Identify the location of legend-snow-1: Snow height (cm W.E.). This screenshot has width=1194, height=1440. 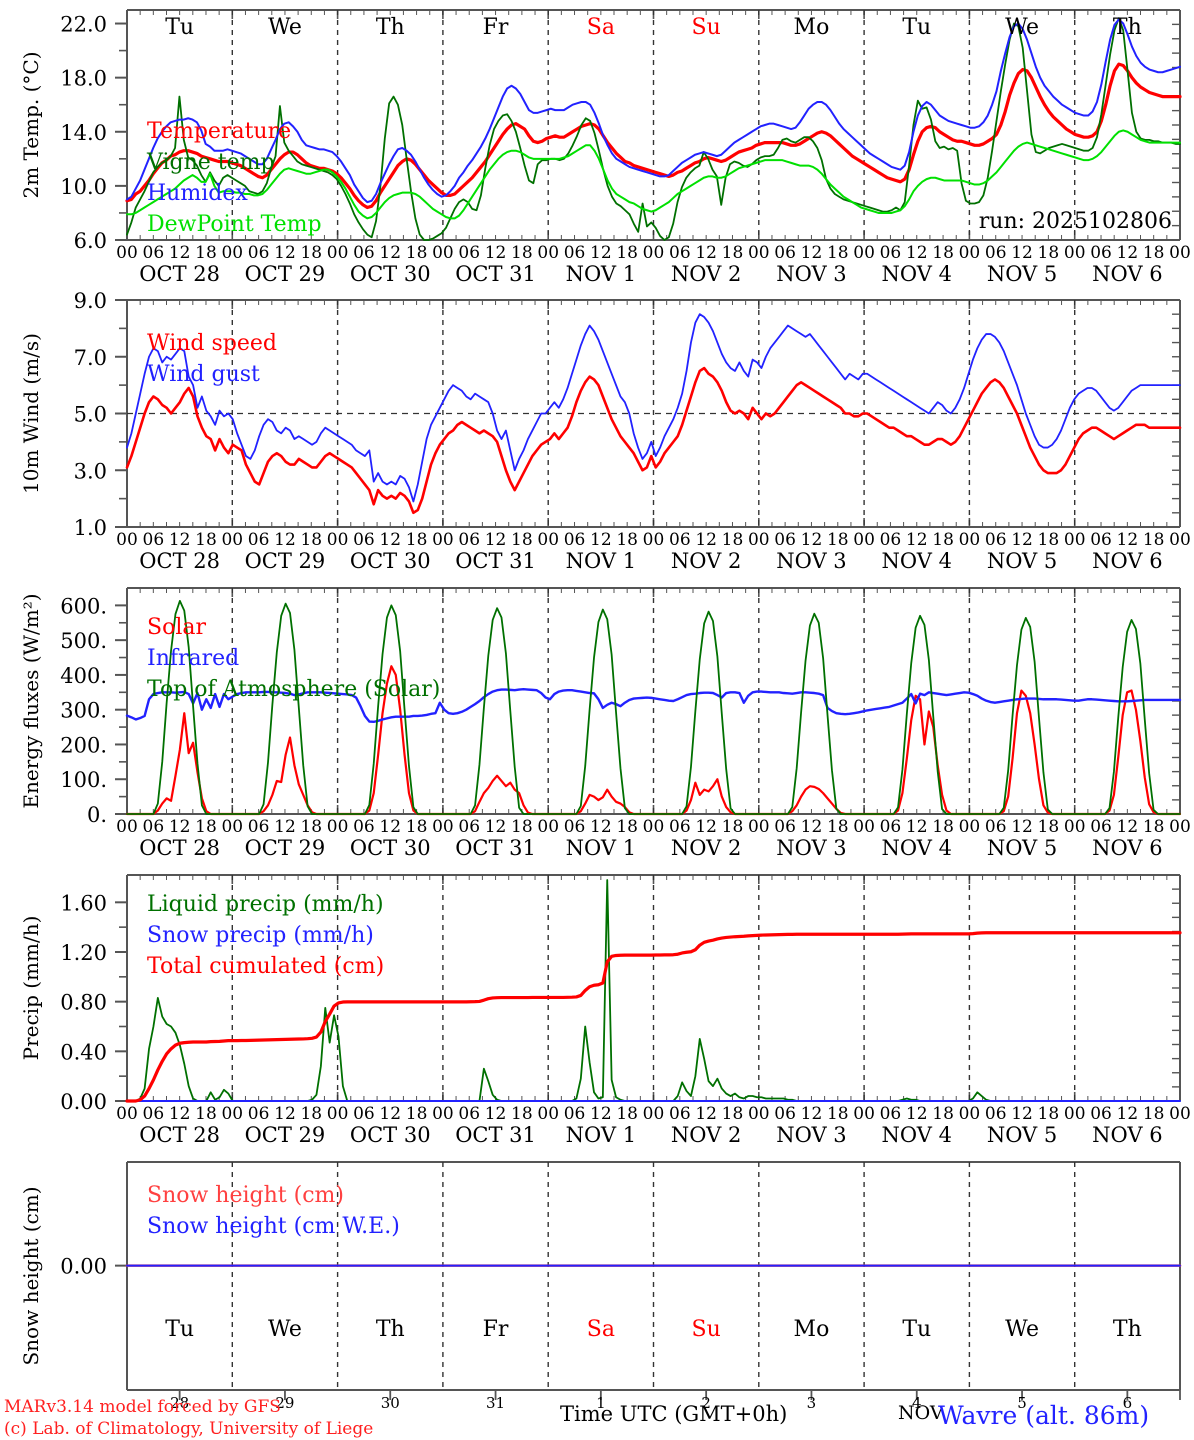
(273, 1226).